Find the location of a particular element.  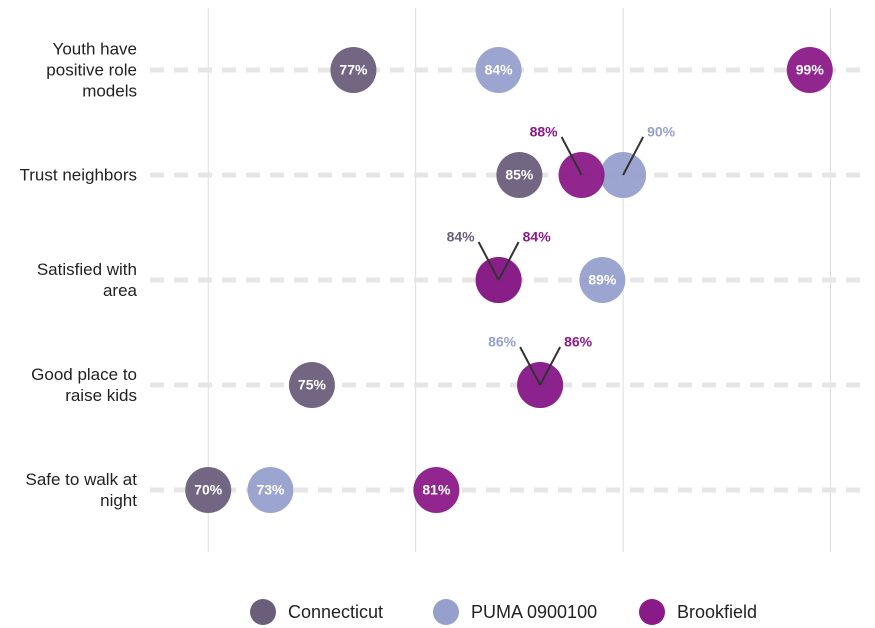

value-label: 75% is located at coordinates (312, 385).